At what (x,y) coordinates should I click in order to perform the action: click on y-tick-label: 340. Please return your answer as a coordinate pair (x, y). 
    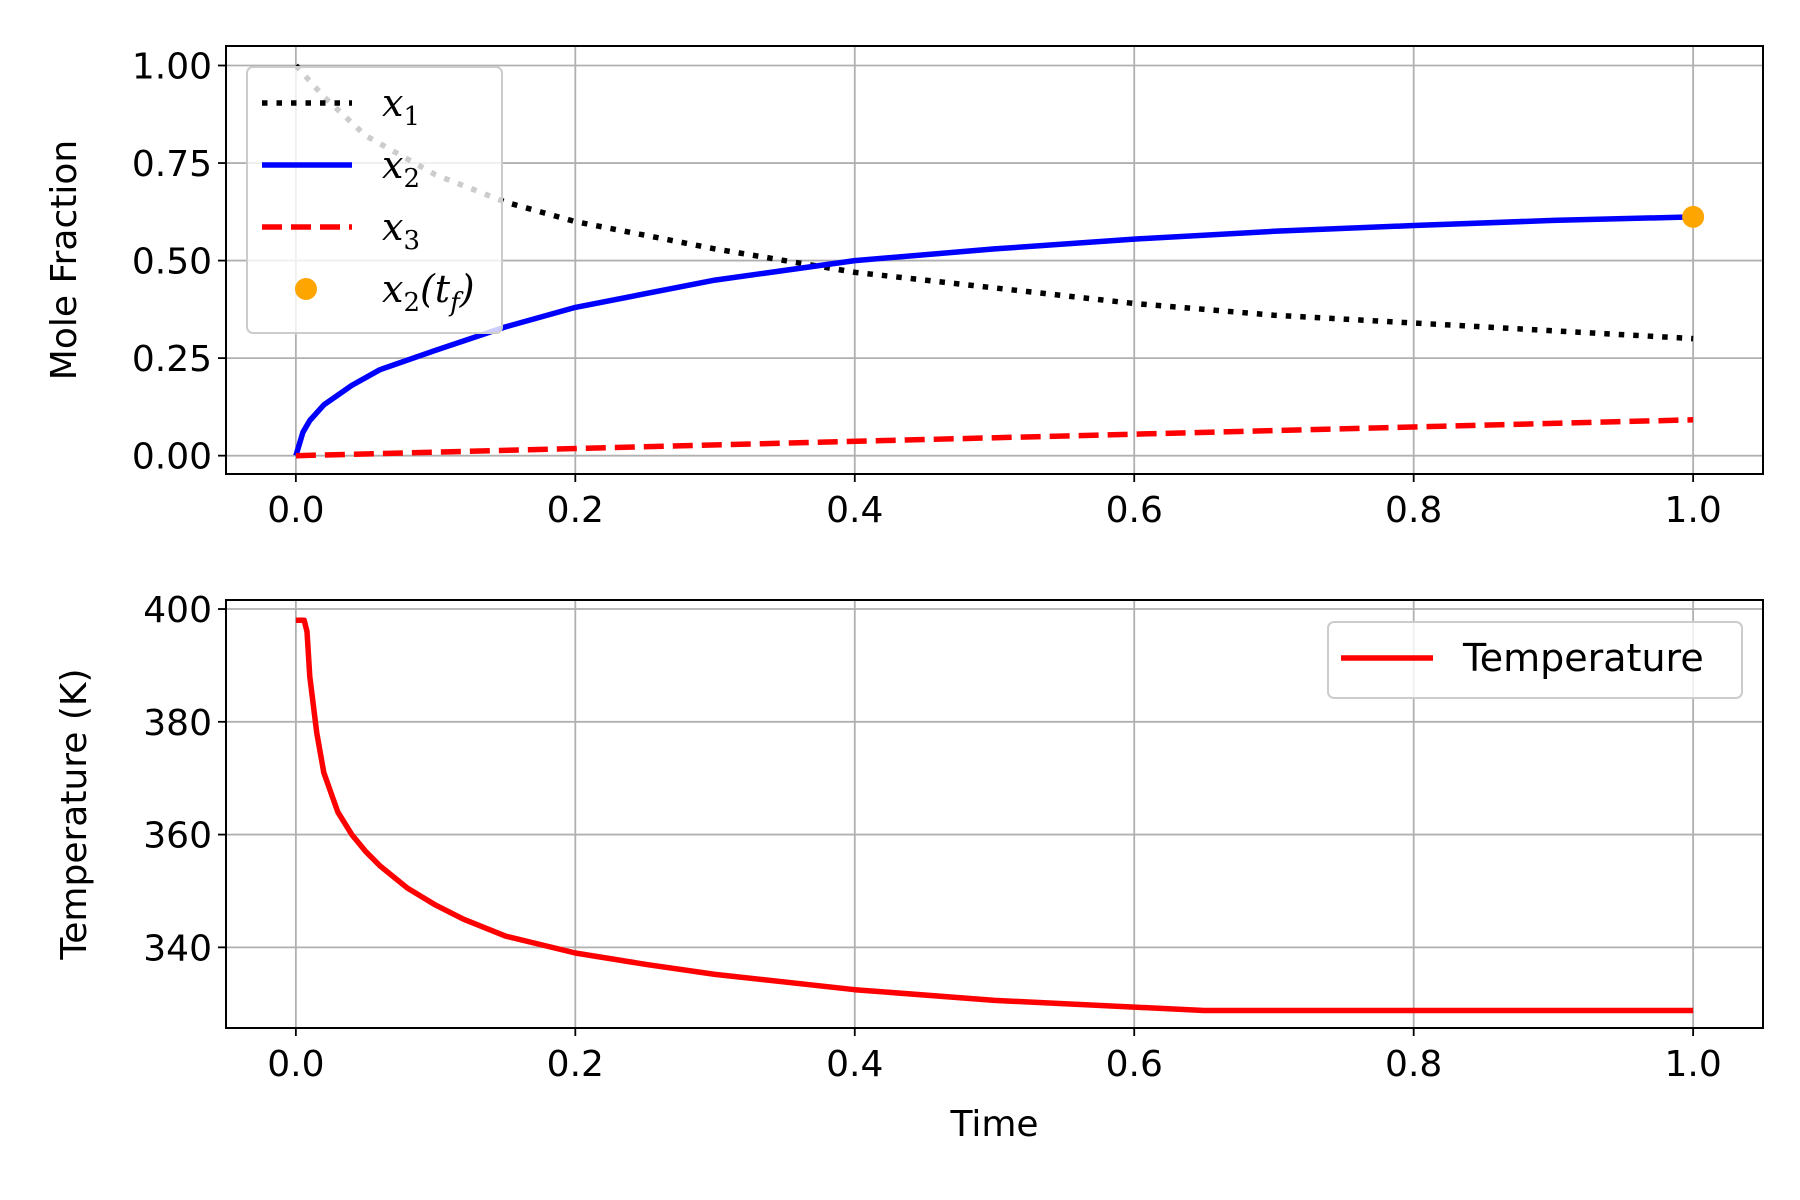
    Looking at the image, I should click on (177, 948).